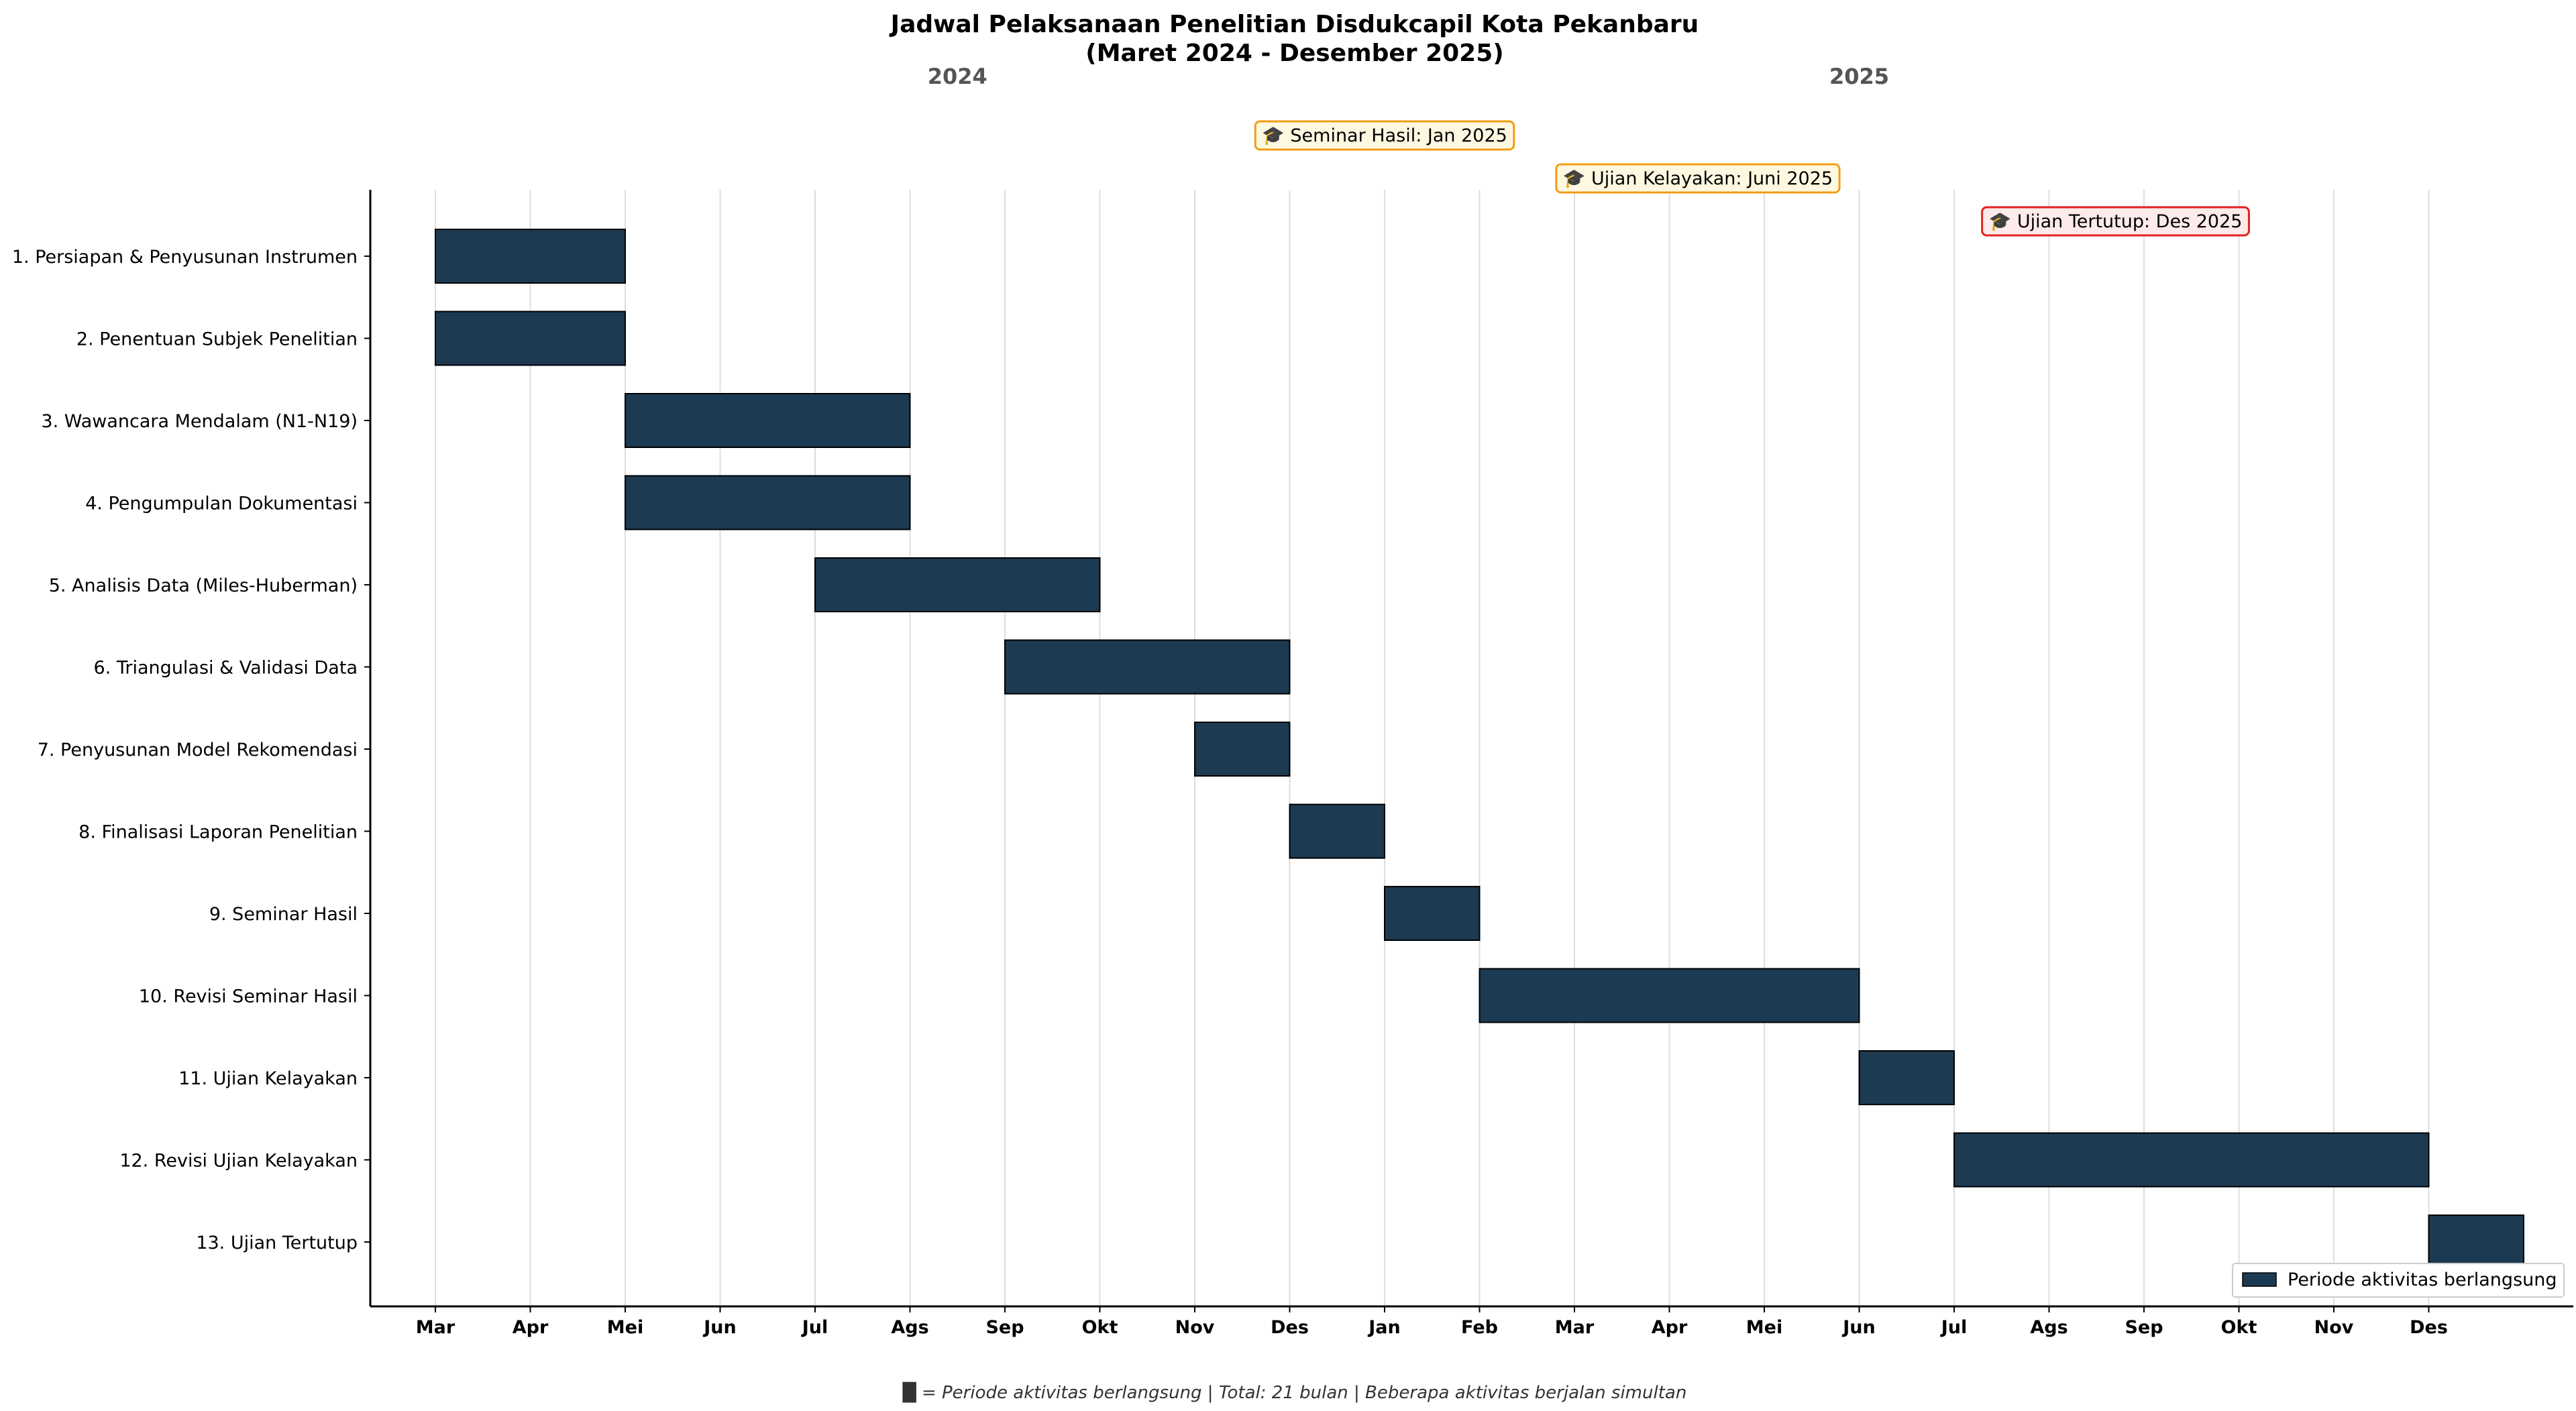  I want to click on year-label: 2024, so click(957, 76).